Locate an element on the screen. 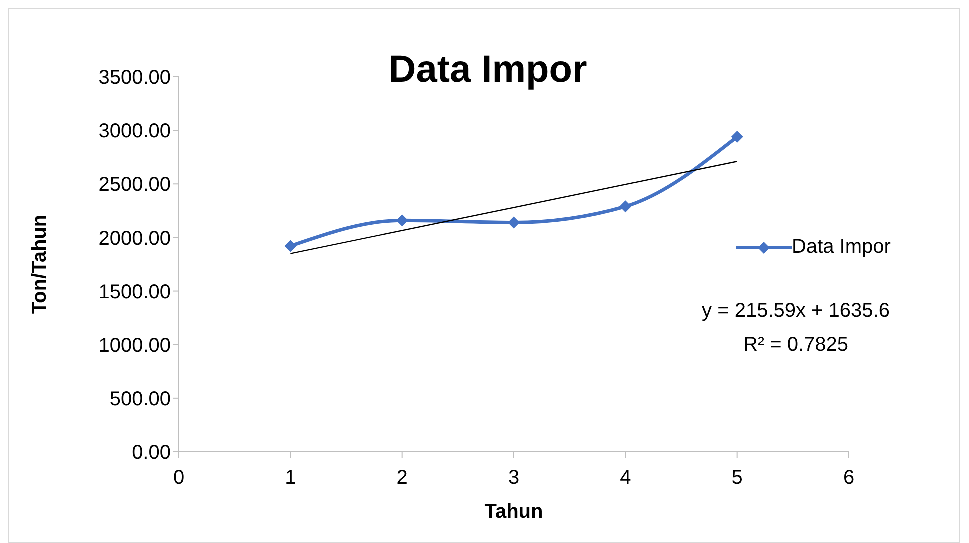  y-tick-label: 2000.00 is located at coordinates (134, 239).